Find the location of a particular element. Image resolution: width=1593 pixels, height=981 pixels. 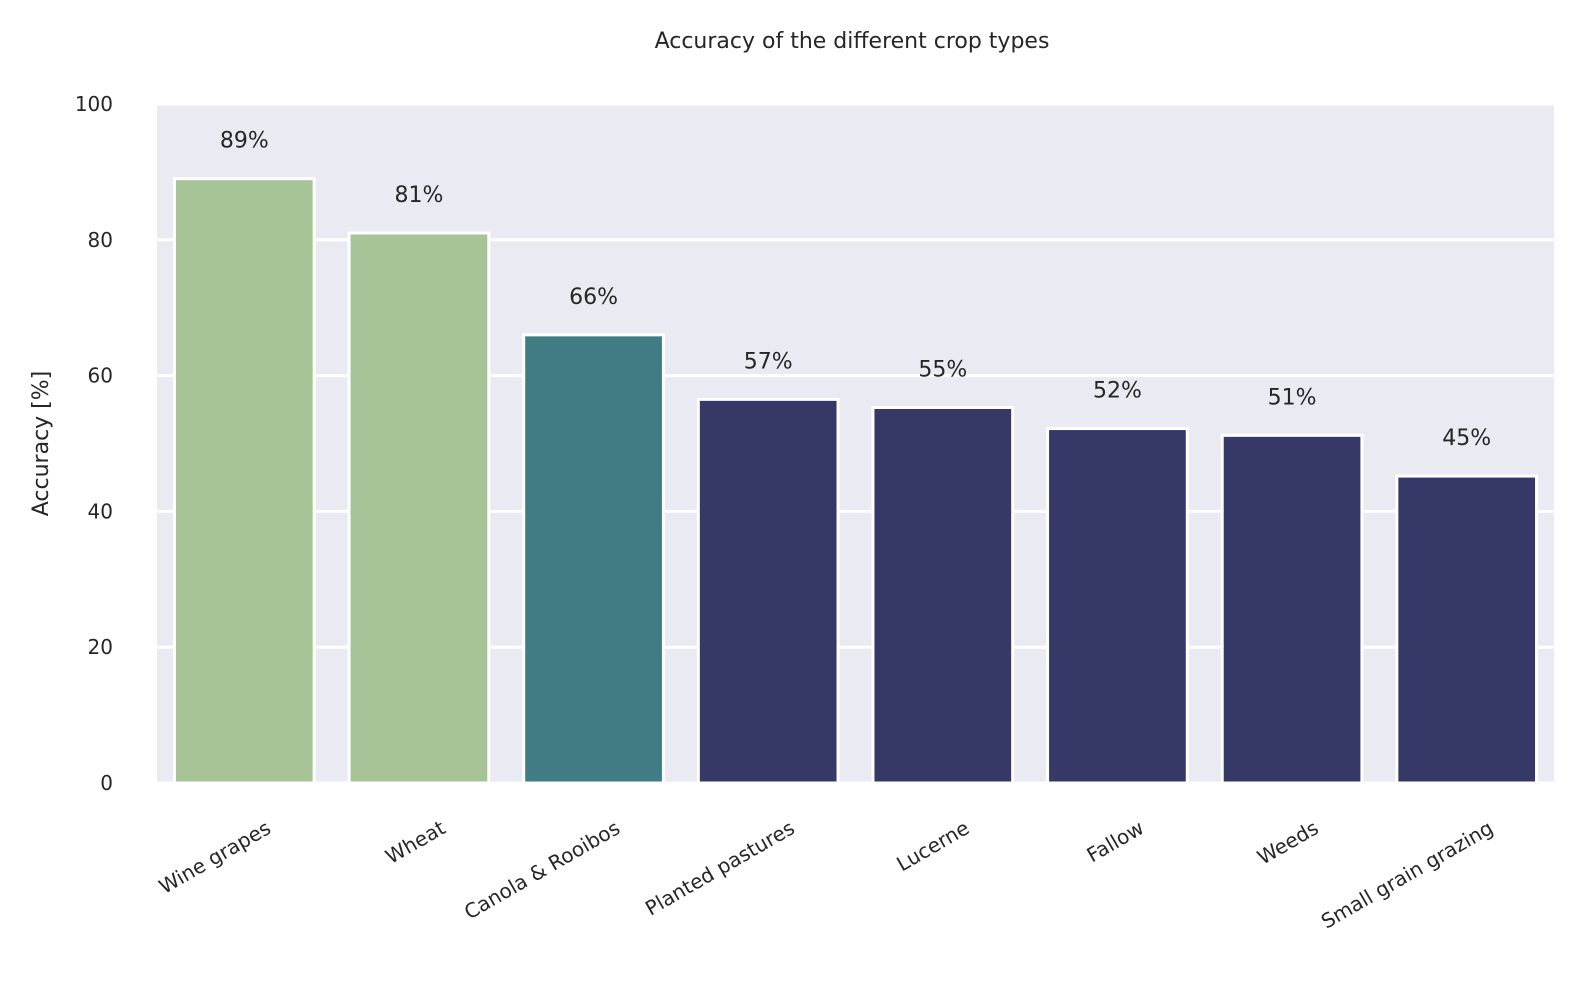

x-tick-label: Wine grapes is located at coordinates (215, 857).